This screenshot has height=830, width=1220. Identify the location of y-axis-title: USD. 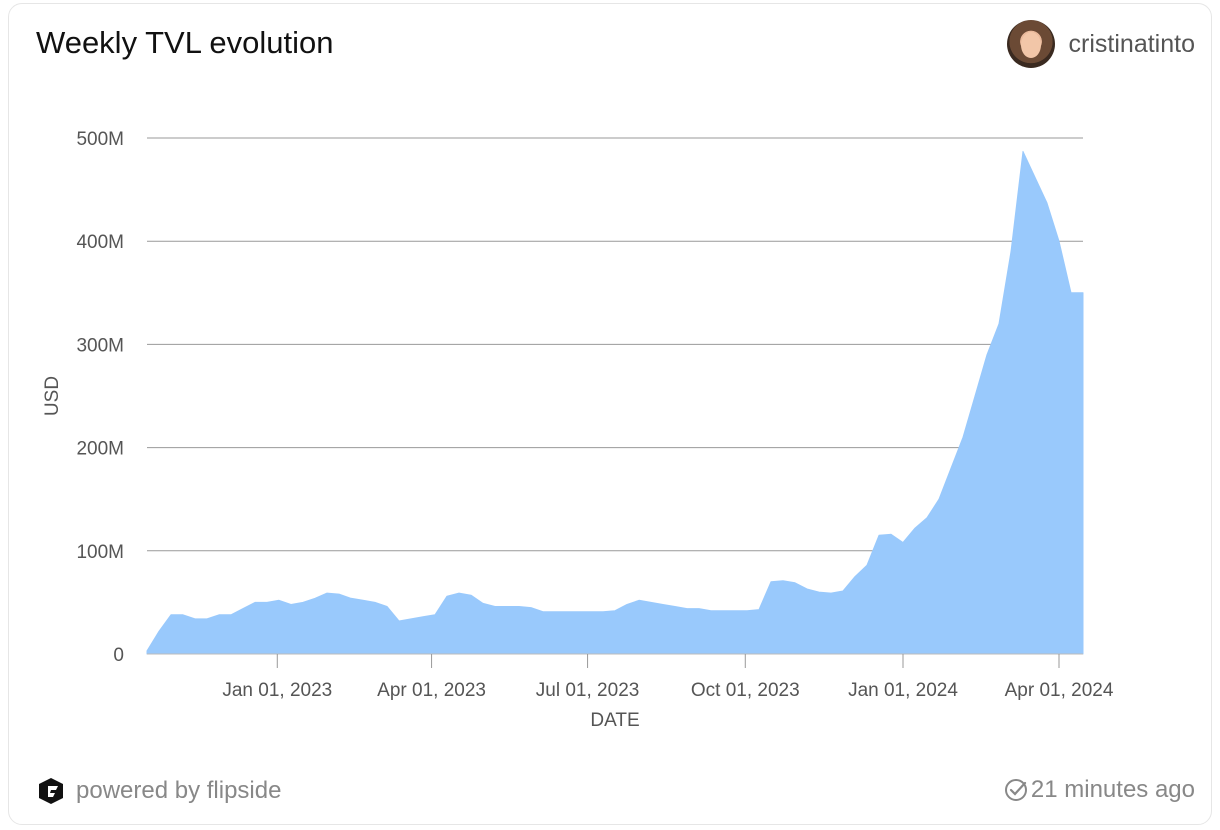
(52, 396).